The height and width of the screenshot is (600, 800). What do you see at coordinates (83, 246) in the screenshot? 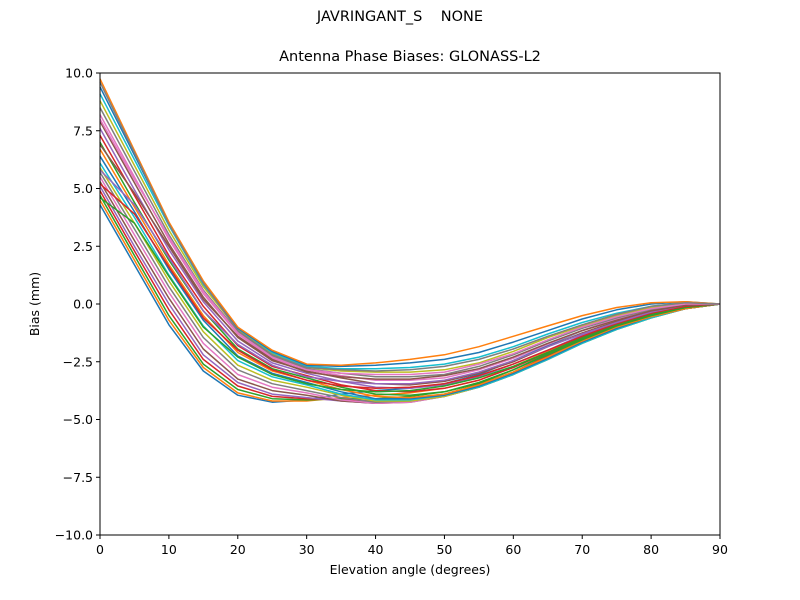
I see `y-tick-label: 2.5` at bounding box center [83, 246].